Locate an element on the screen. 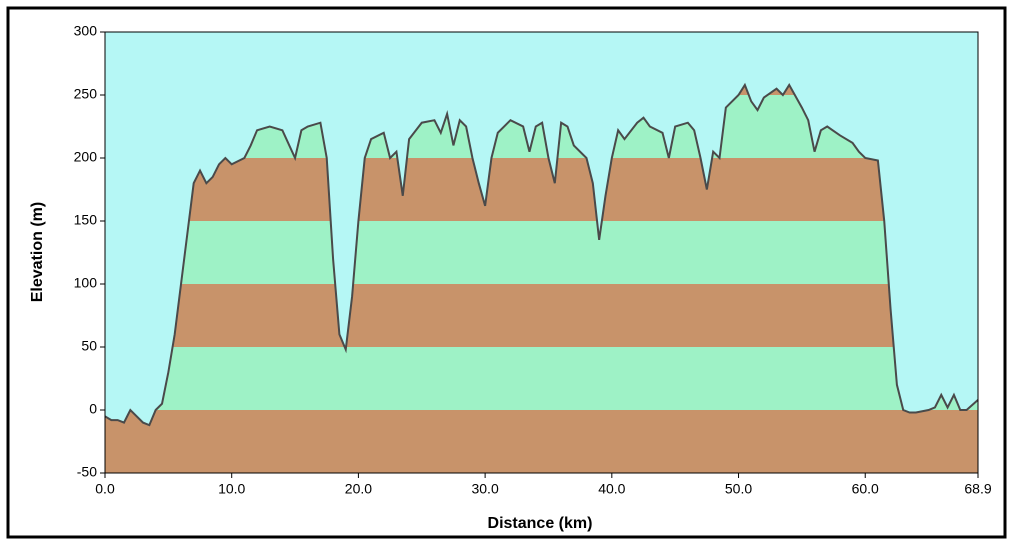  x-tick-label: 50.0 is located at coordinates (738, 489).